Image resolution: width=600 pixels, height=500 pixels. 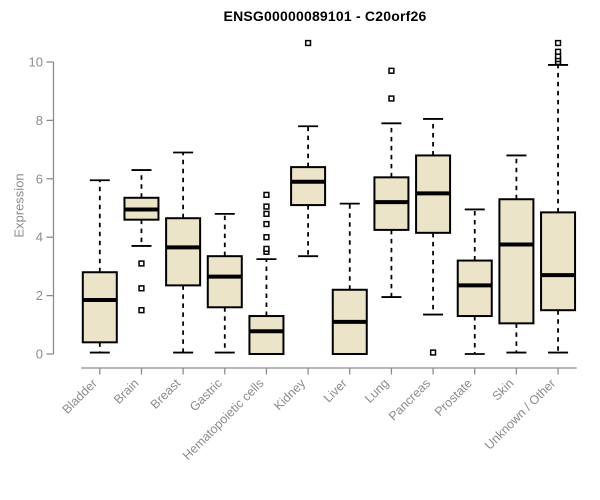 What do you see at coordinates (377, 391) in the screenshot?
I see `x-label-lung: Lung` at bounding box center [377, 391].